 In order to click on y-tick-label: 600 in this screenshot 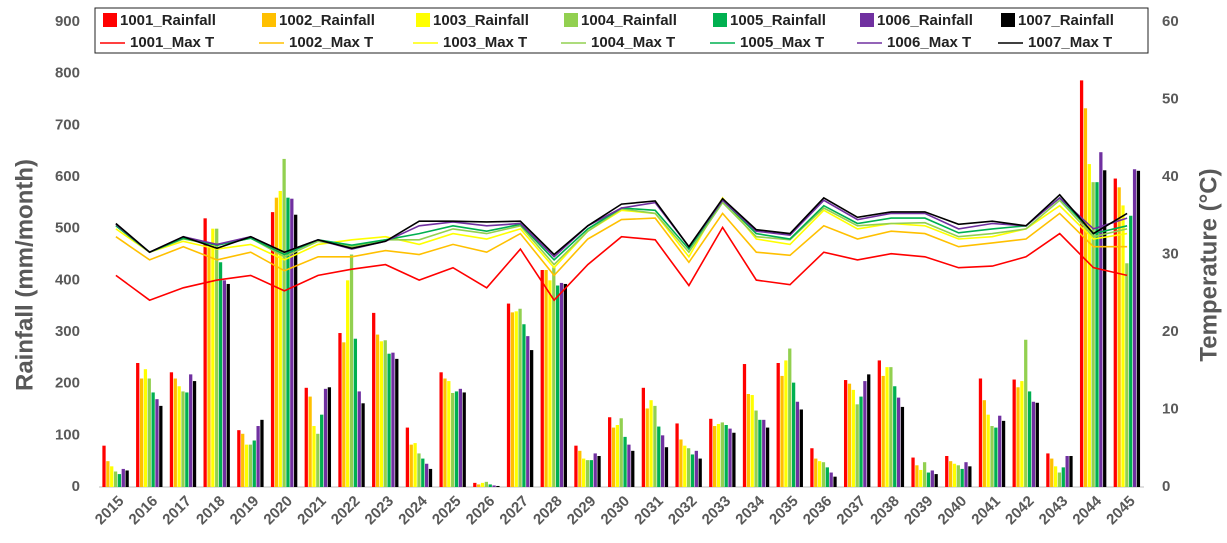, I will do `click(67, 176)`.